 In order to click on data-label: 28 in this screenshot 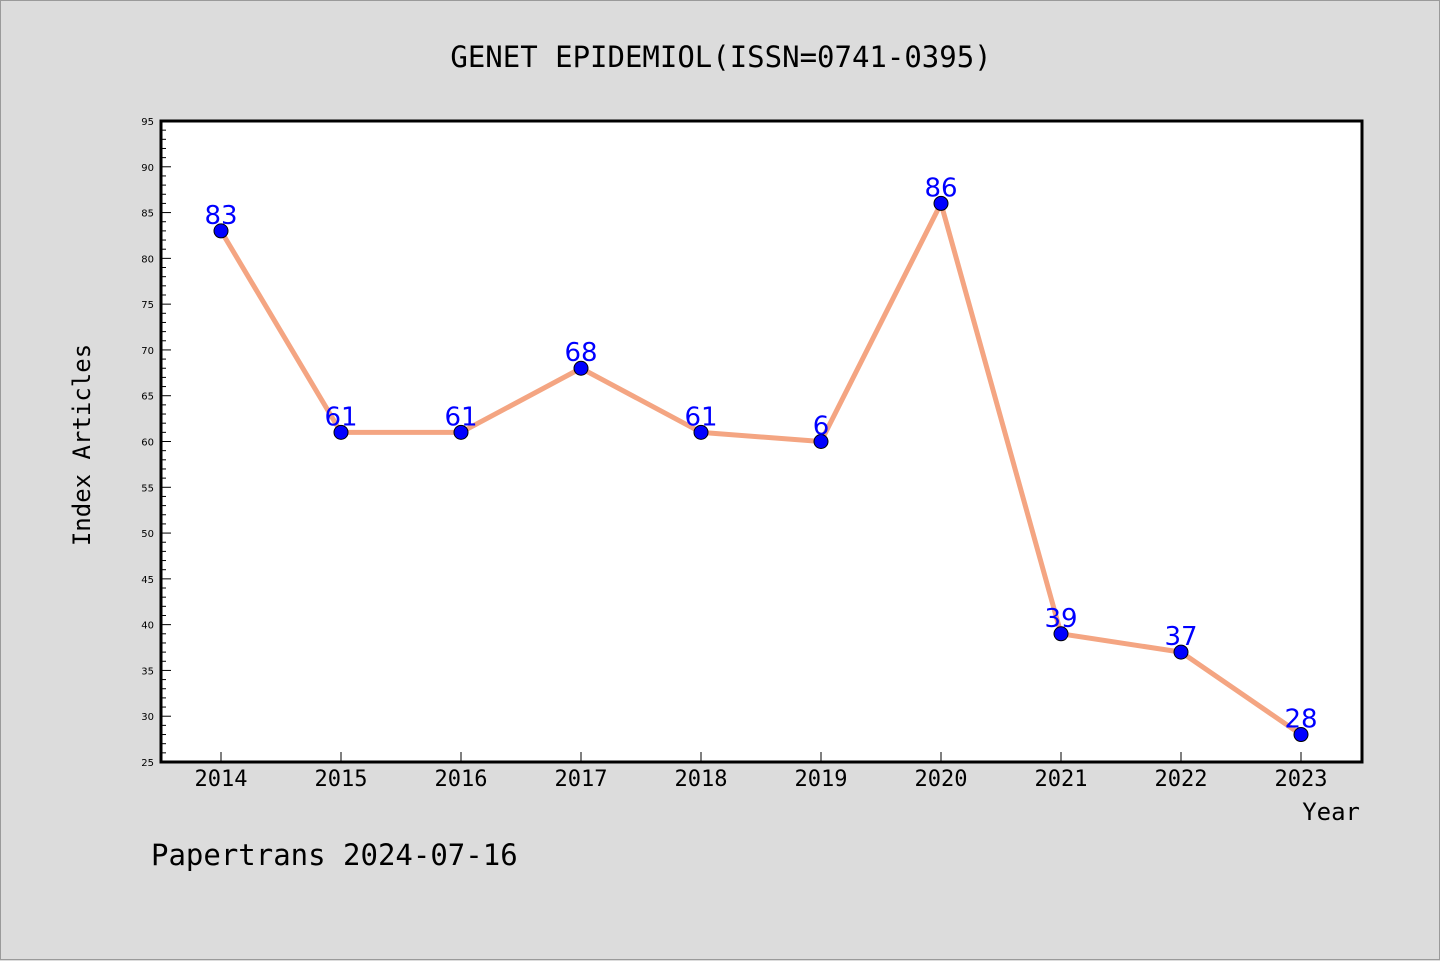, I will do `click(1300, 720)`.